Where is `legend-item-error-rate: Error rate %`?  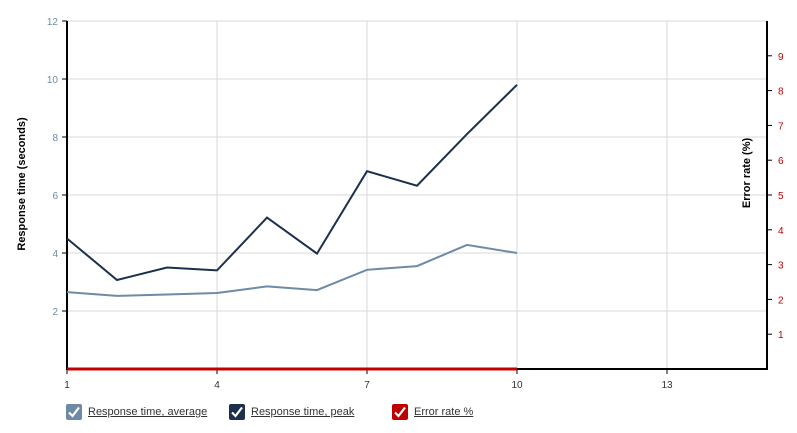 legend-item-error-rate: Error rate % is located at coordinates (432, 412).